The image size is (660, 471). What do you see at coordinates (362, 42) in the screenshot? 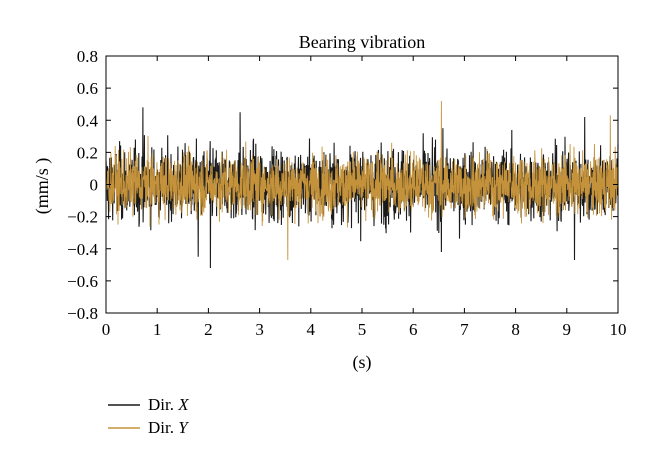
I see `chart-title: Bearing vibration` at bounding box center [362, 42].